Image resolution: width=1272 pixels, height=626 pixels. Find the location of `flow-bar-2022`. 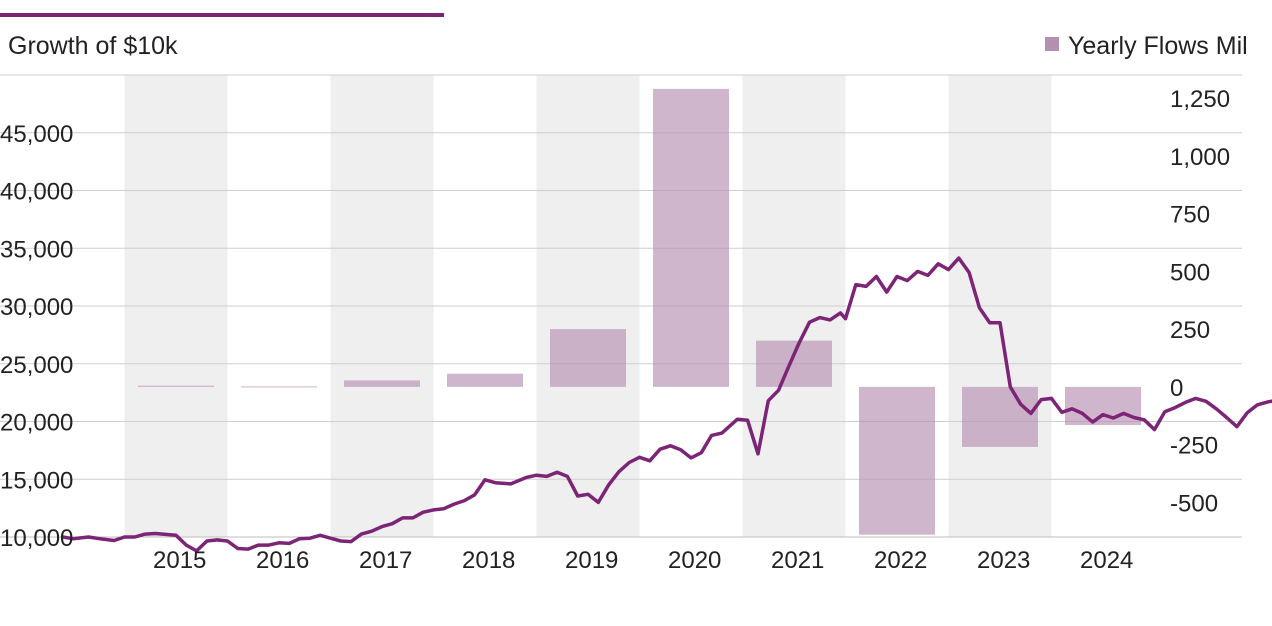

flow-bar-2022 is located at coordinates (897, 460).